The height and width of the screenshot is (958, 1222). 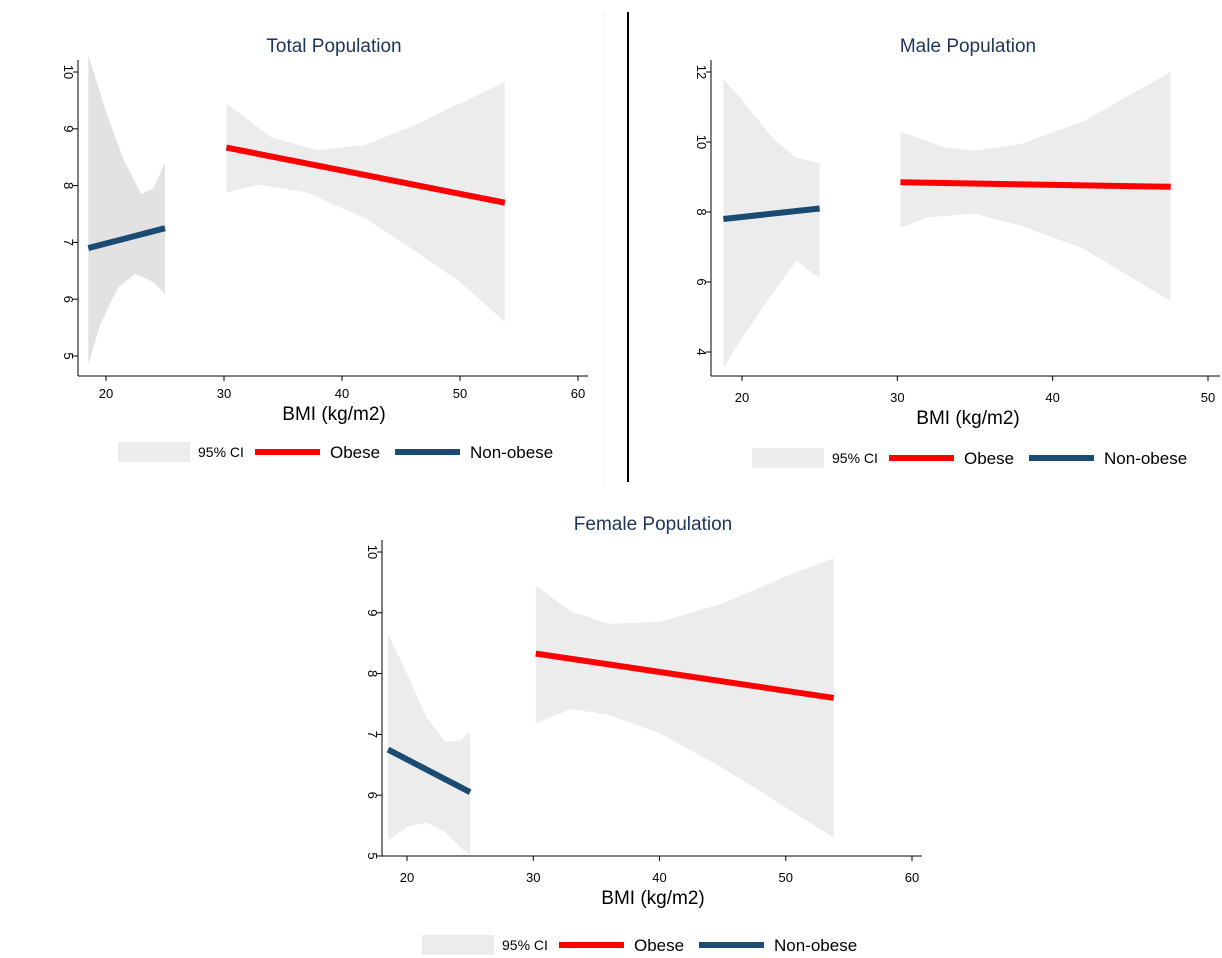 I want to click on y-tick-label: 4, so click(x=701, y=351).